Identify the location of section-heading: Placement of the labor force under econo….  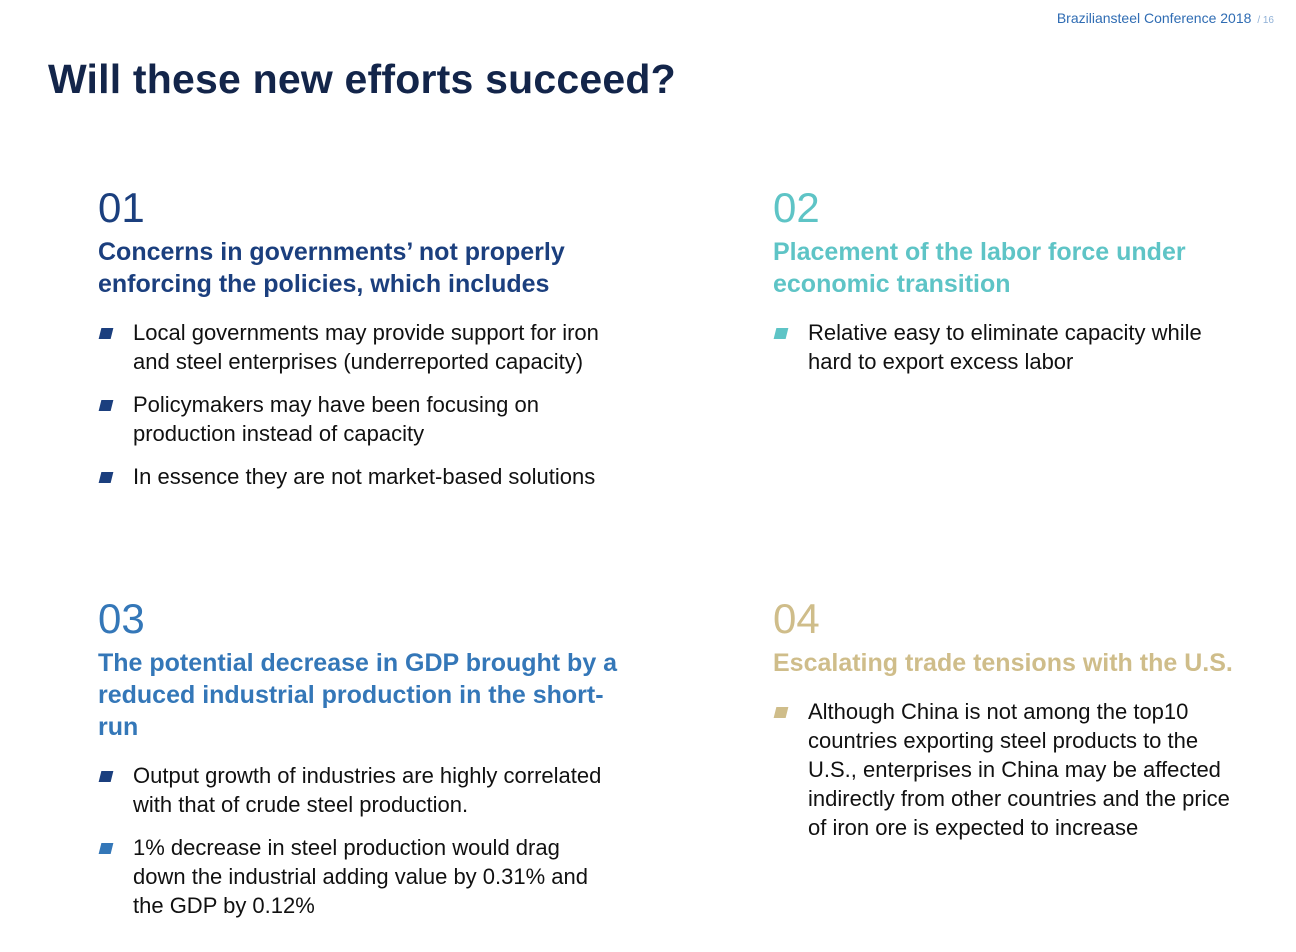
(979, 268).